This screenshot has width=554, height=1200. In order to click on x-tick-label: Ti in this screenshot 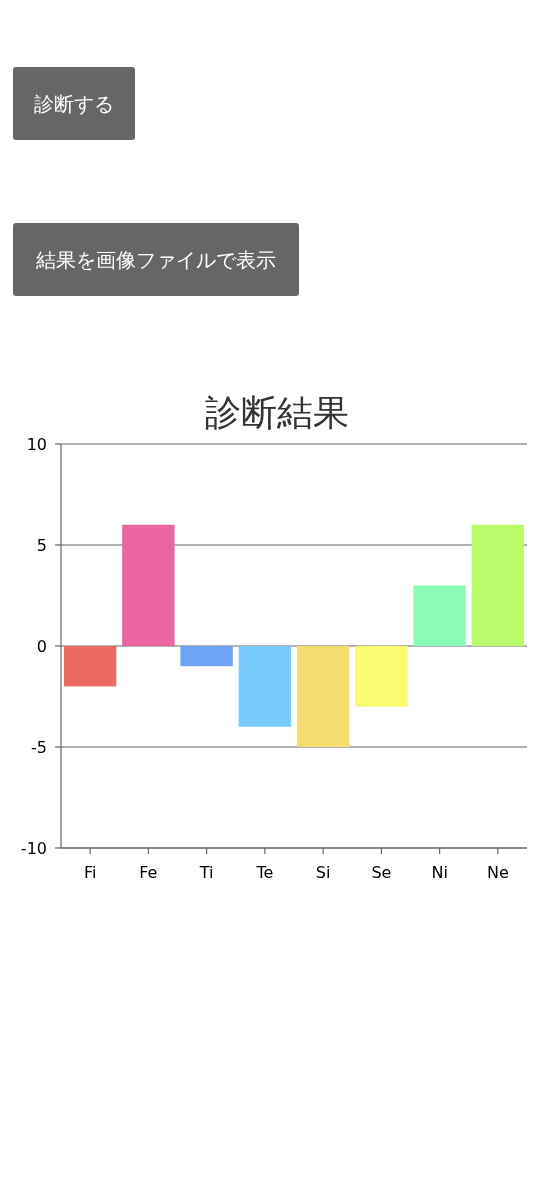, I will do `click(206, 872)`.